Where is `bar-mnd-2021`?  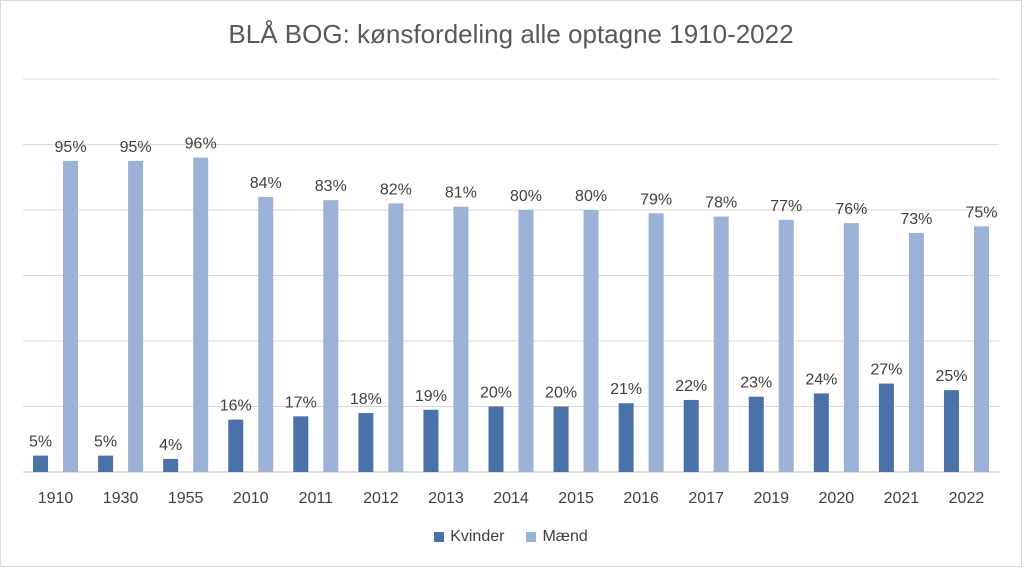
bar-mnd-2021 is located at coordinates (916, 352).